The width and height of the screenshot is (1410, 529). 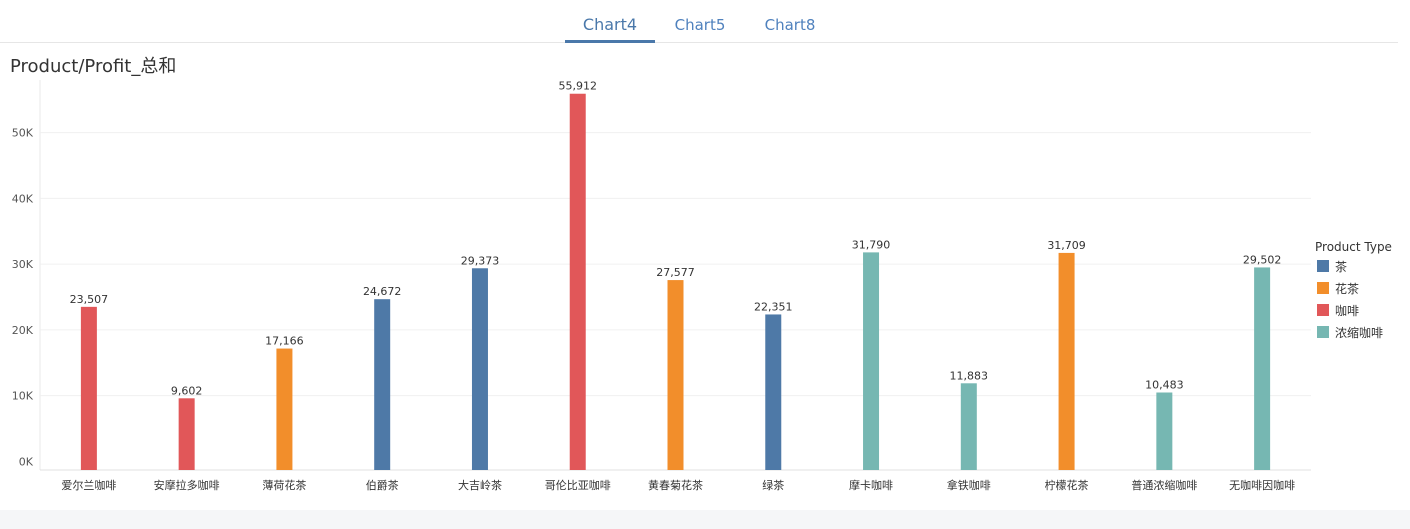 What do you see at coordinates (790, 25) in the screenshot?
I see `tab-chart8: Chart8` at bounding box center [790, 25].